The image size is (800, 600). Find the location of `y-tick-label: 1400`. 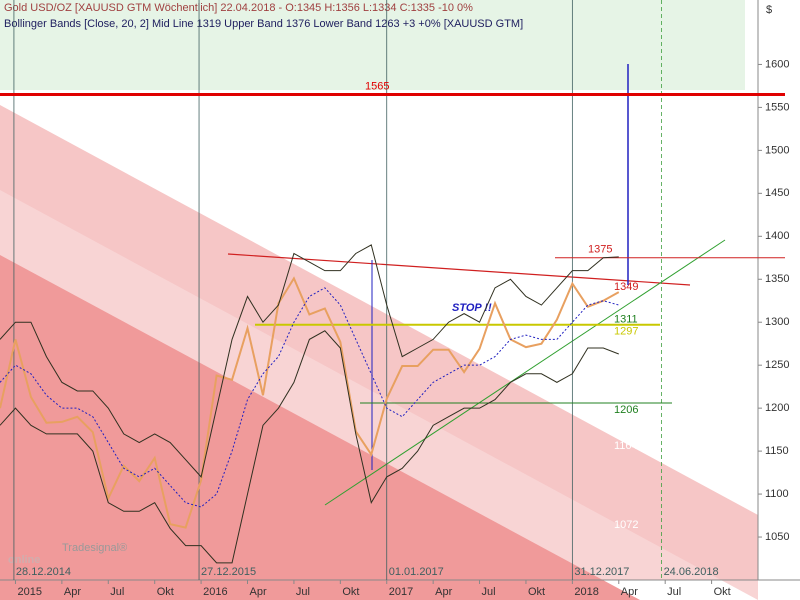

y-tick-label: 1400 is located at coordinates (777, 236).